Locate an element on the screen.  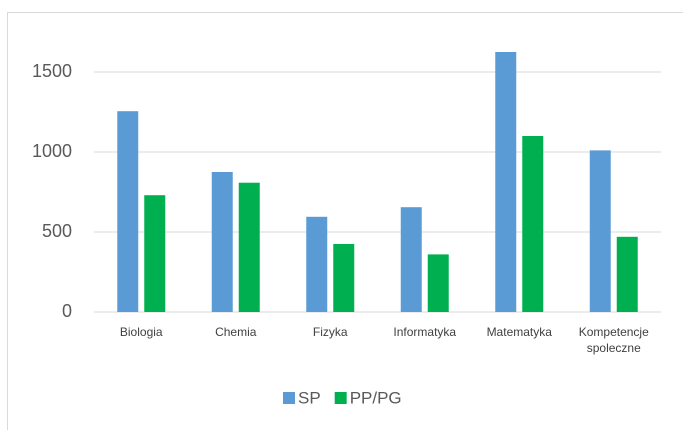
x-tick-label: Fizyka is located at coordinates (330, 332).